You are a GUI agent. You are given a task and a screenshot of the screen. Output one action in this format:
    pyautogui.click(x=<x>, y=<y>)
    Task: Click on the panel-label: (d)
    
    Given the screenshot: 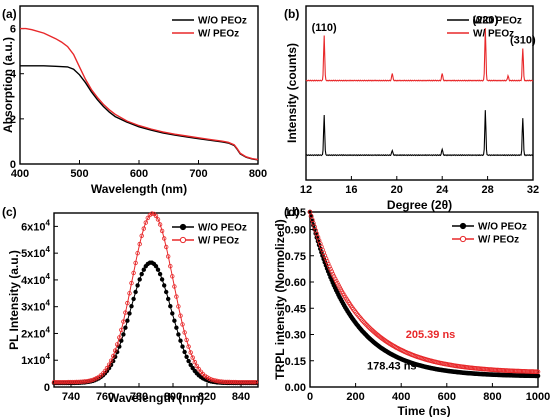 What is the action you would take?
    pyautogui.click(x=291, y=212)
    